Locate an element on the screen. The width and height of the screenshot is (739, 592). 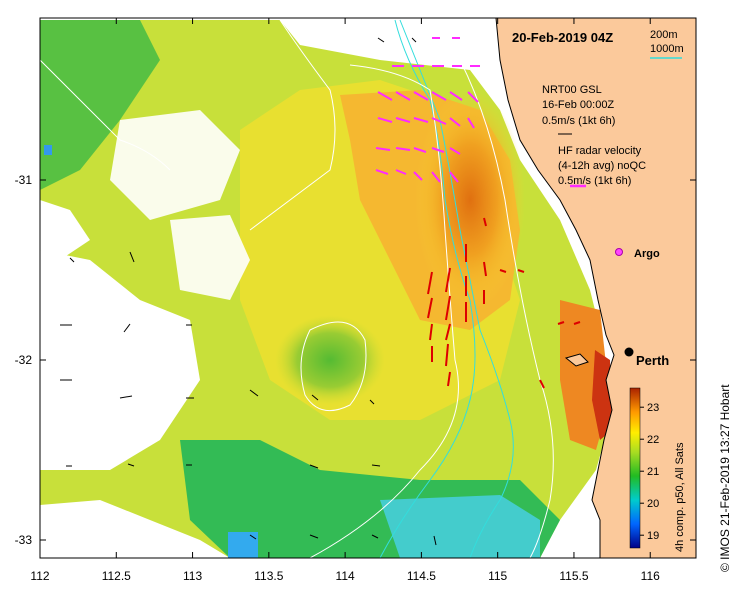
radar-legend-line1: HF radar velocity is located at coordinates (600, 151).